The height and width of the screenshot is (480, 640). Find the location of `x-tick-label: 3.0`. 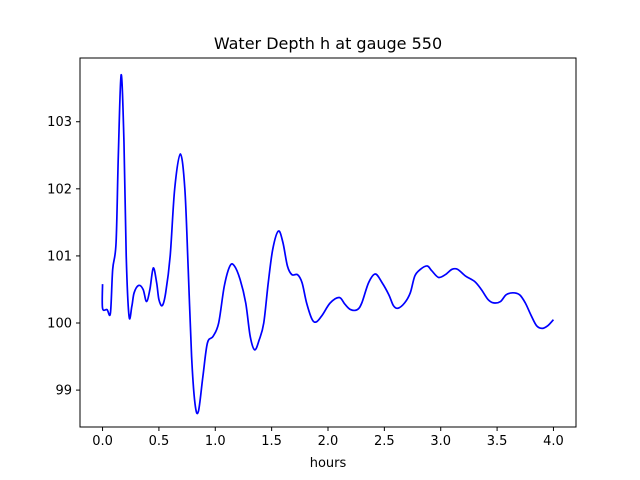

x-tick-label: 3.0 is located at coordinates (440, 441).